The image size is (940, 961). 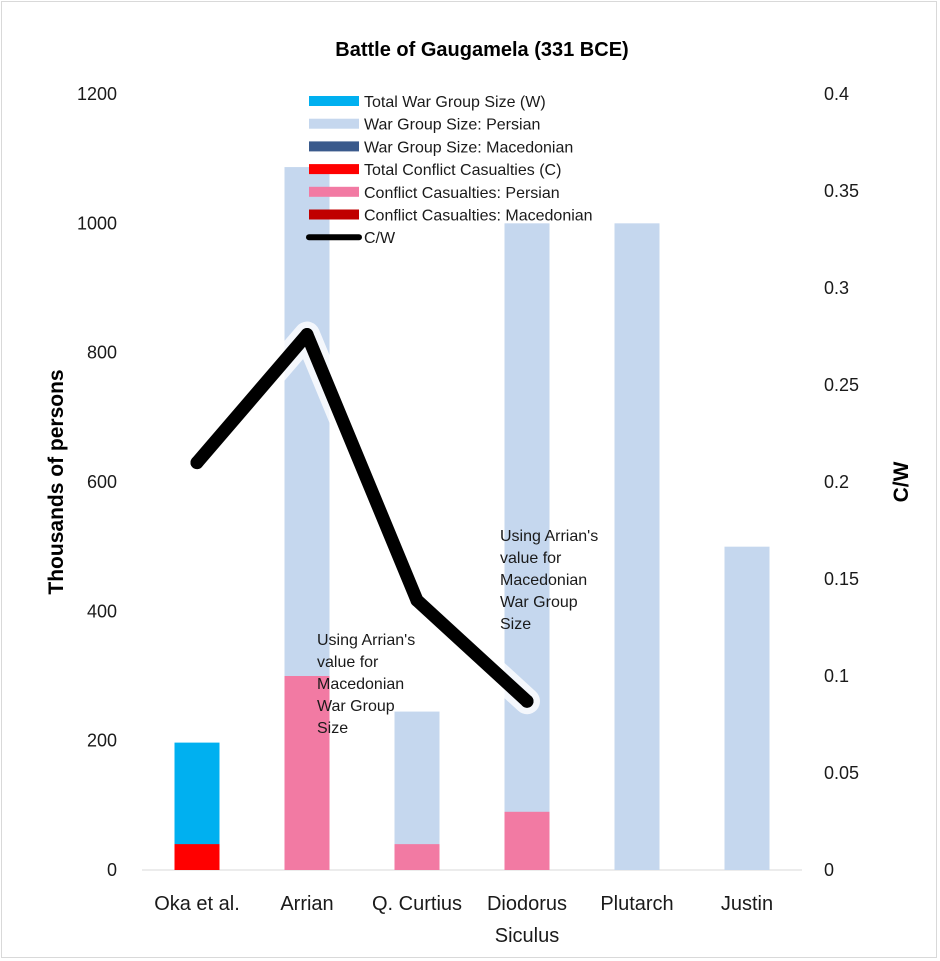 What do you see at coordinates (841, 385) in the screenshot?
I see `y2-tick-label: 0.25` at bounding box center [841, 385].